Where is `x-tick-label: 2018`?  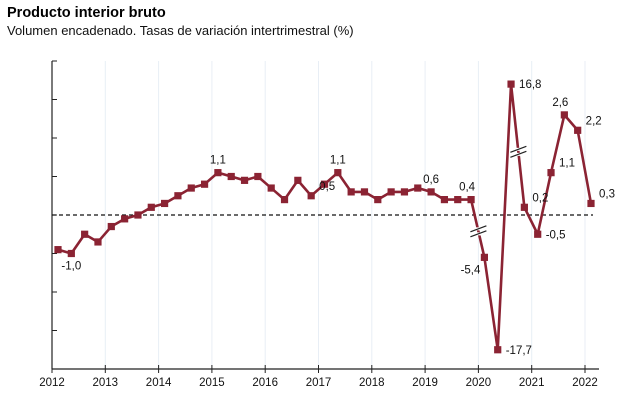 x-tick-label: 2018 is located at coordinates (372, 383).